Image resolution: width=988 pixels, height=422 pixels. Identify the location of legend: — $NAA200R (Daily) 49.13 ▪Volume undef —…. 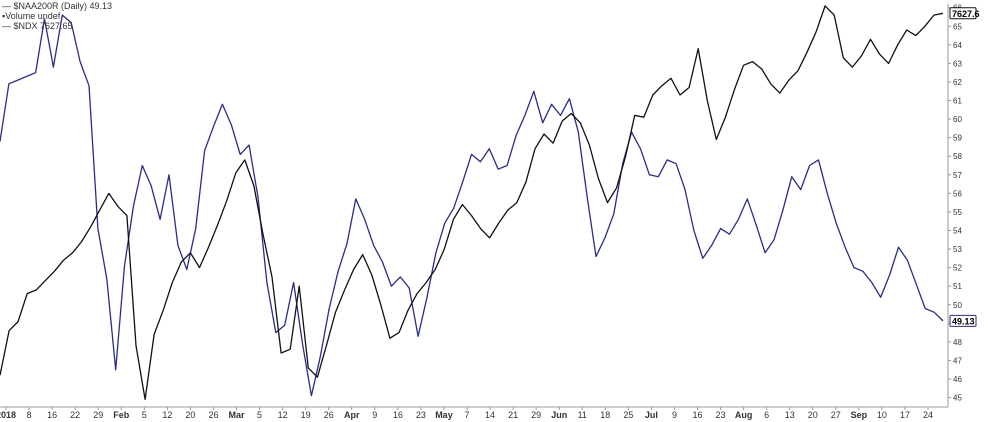
(57, 16).